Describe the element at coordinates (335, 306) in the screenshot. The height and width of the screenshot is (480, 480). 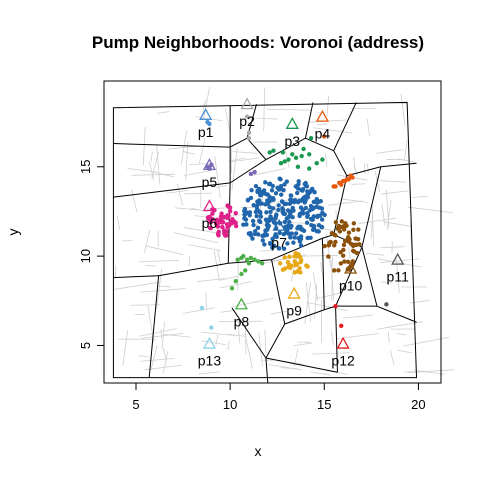
I see `case-point-p12` at that location.